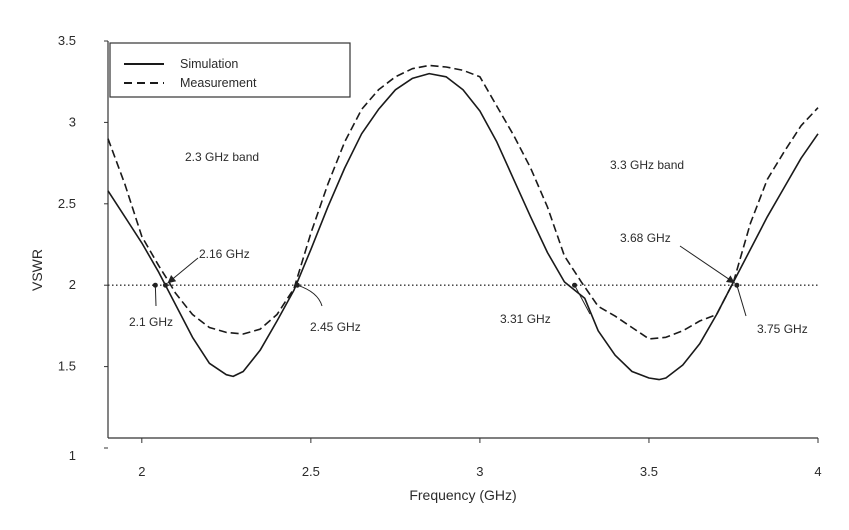  What do you see at coordinates (645, 238) in the screenshot?
I see `annotation-3-68-ghz: 3.68 GHz` at bounding box center [645, 238].